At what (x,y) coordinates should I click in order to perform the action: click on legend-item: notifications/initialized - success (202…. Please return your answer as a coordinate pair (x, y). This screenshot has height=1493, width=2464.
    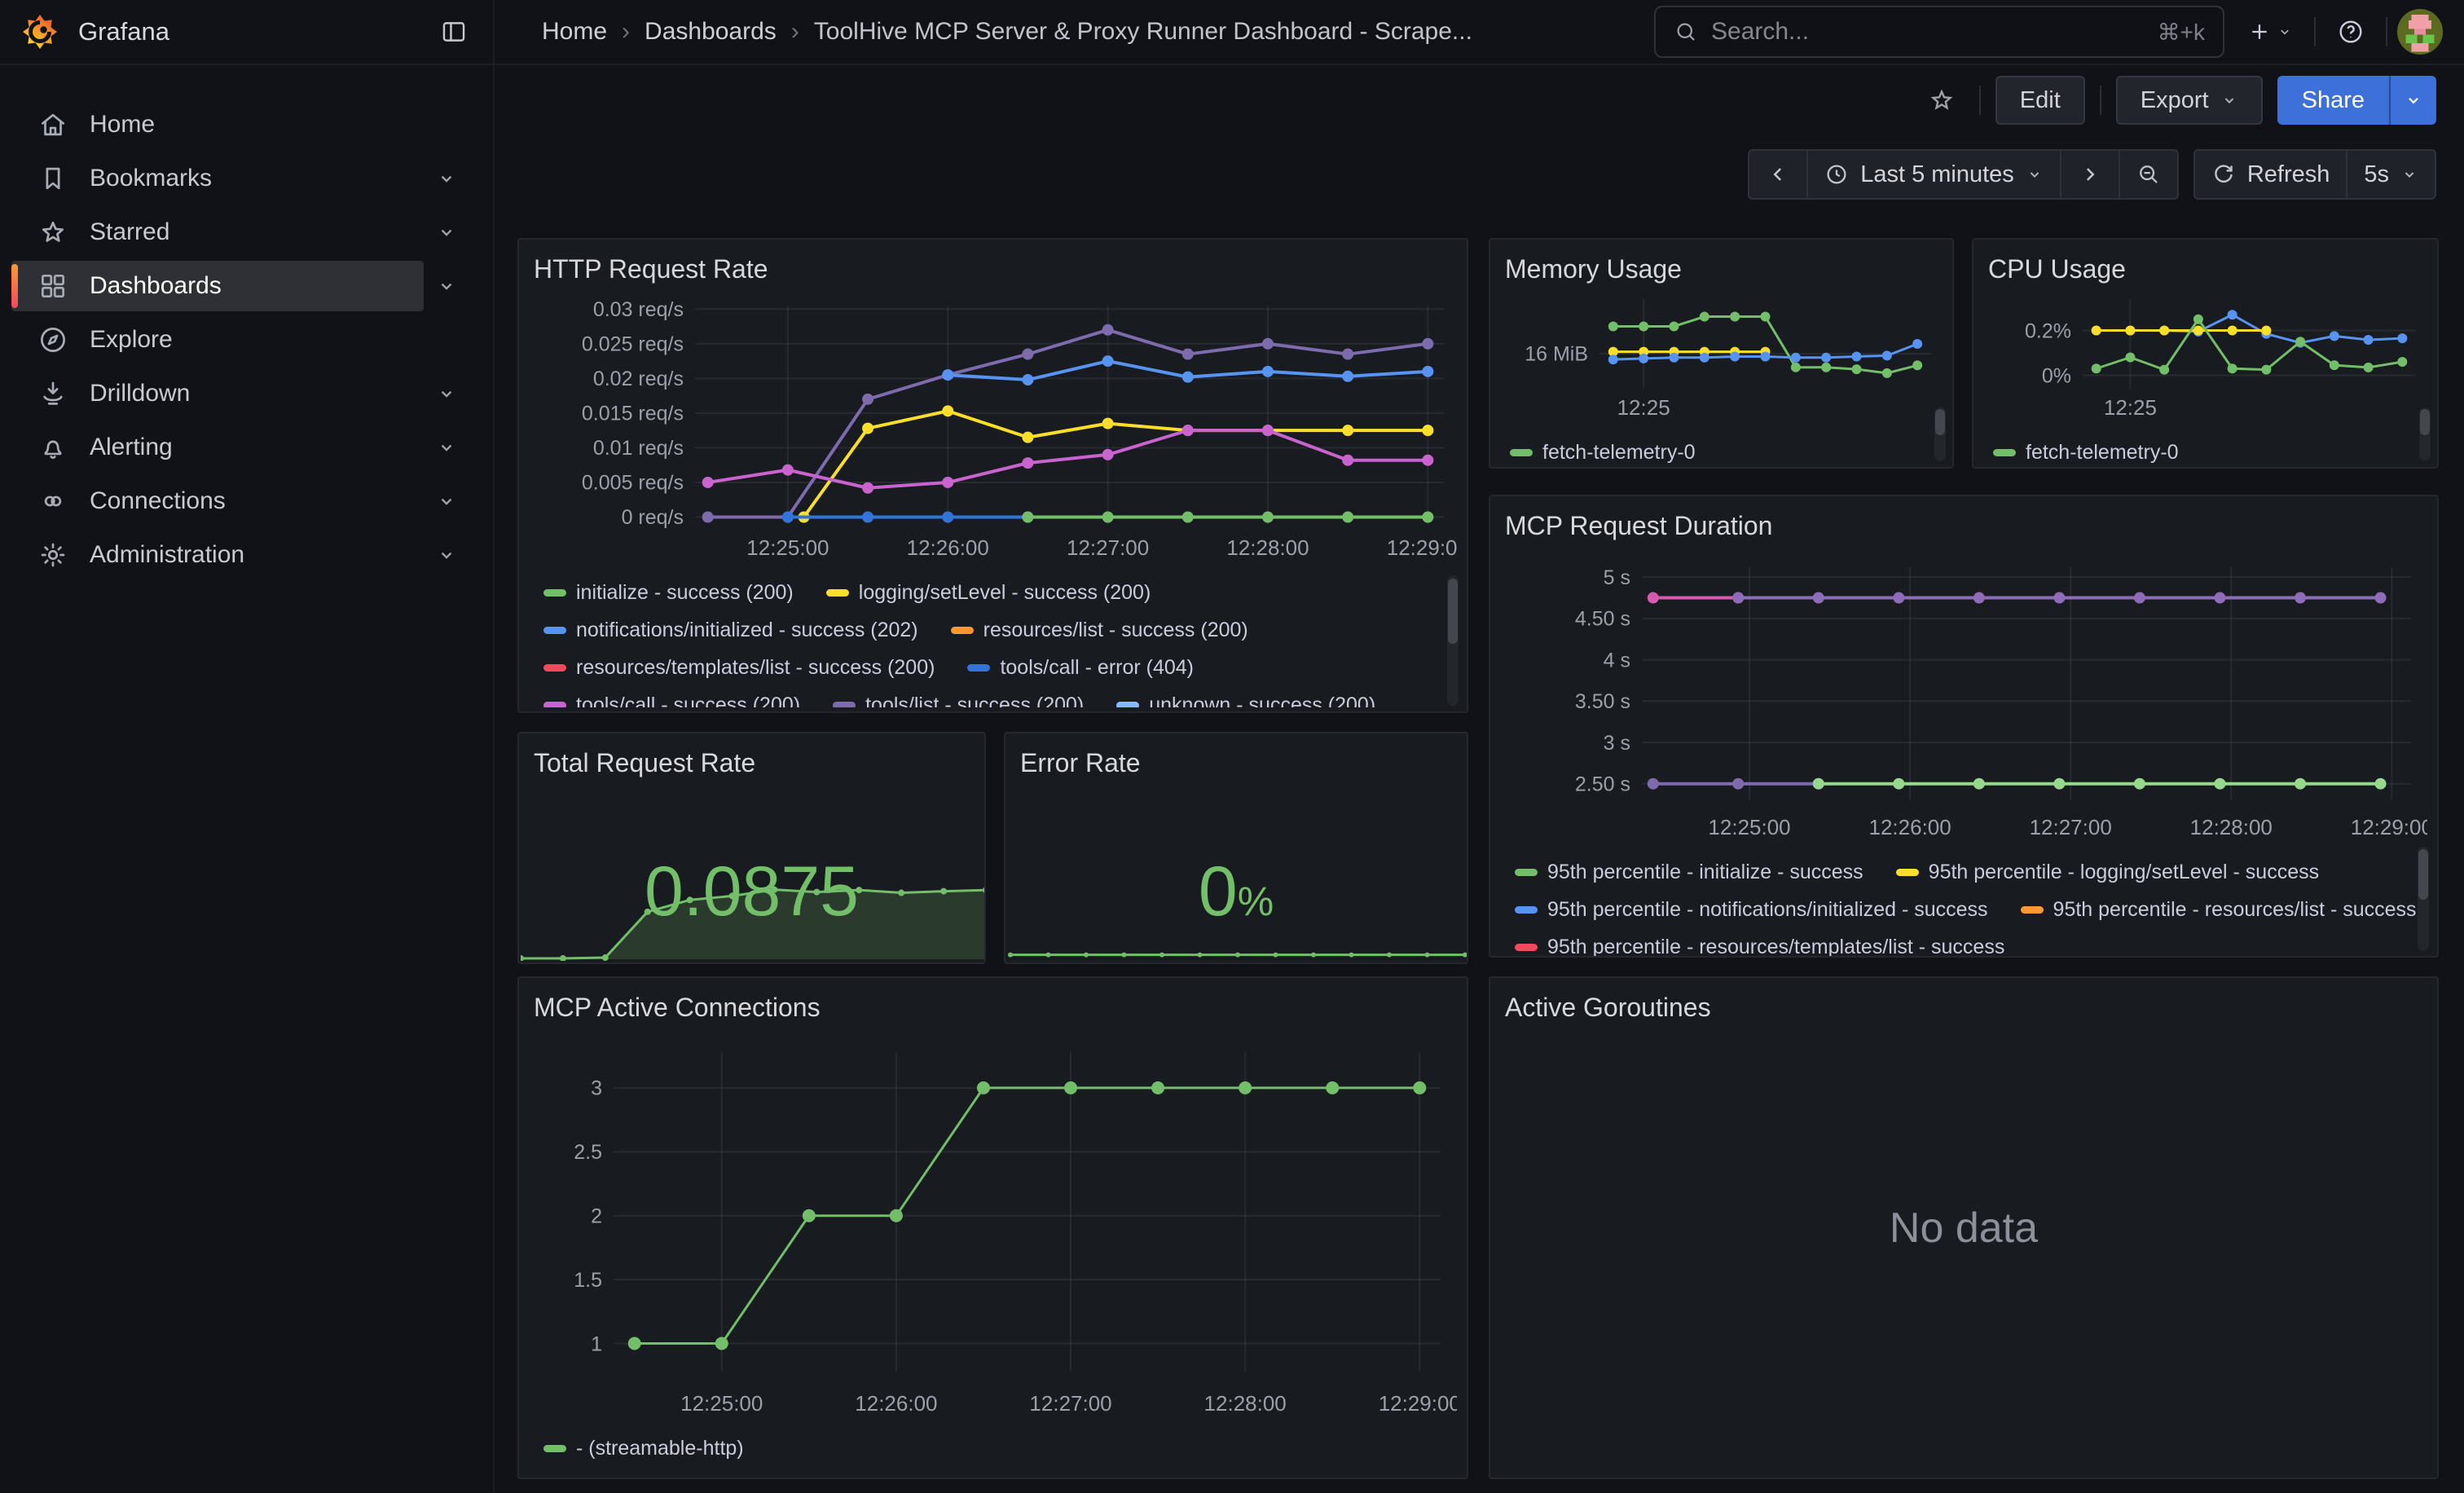
    Looking at the image, I should click on (730, 630).